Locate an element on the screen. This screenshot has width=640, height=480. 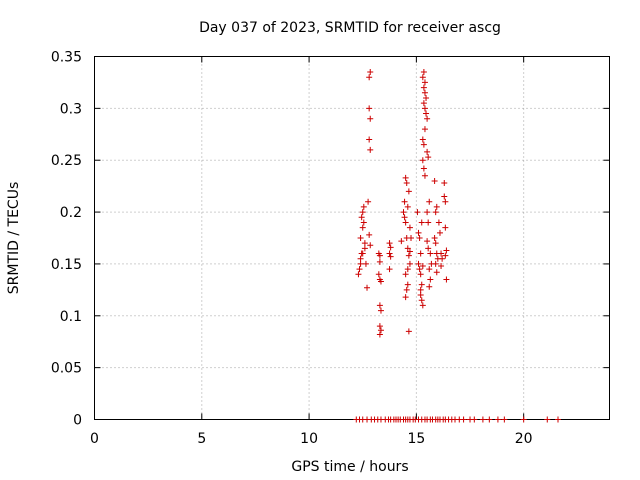
y-tick-label: 0.3 is located at coordinates (71, 109).